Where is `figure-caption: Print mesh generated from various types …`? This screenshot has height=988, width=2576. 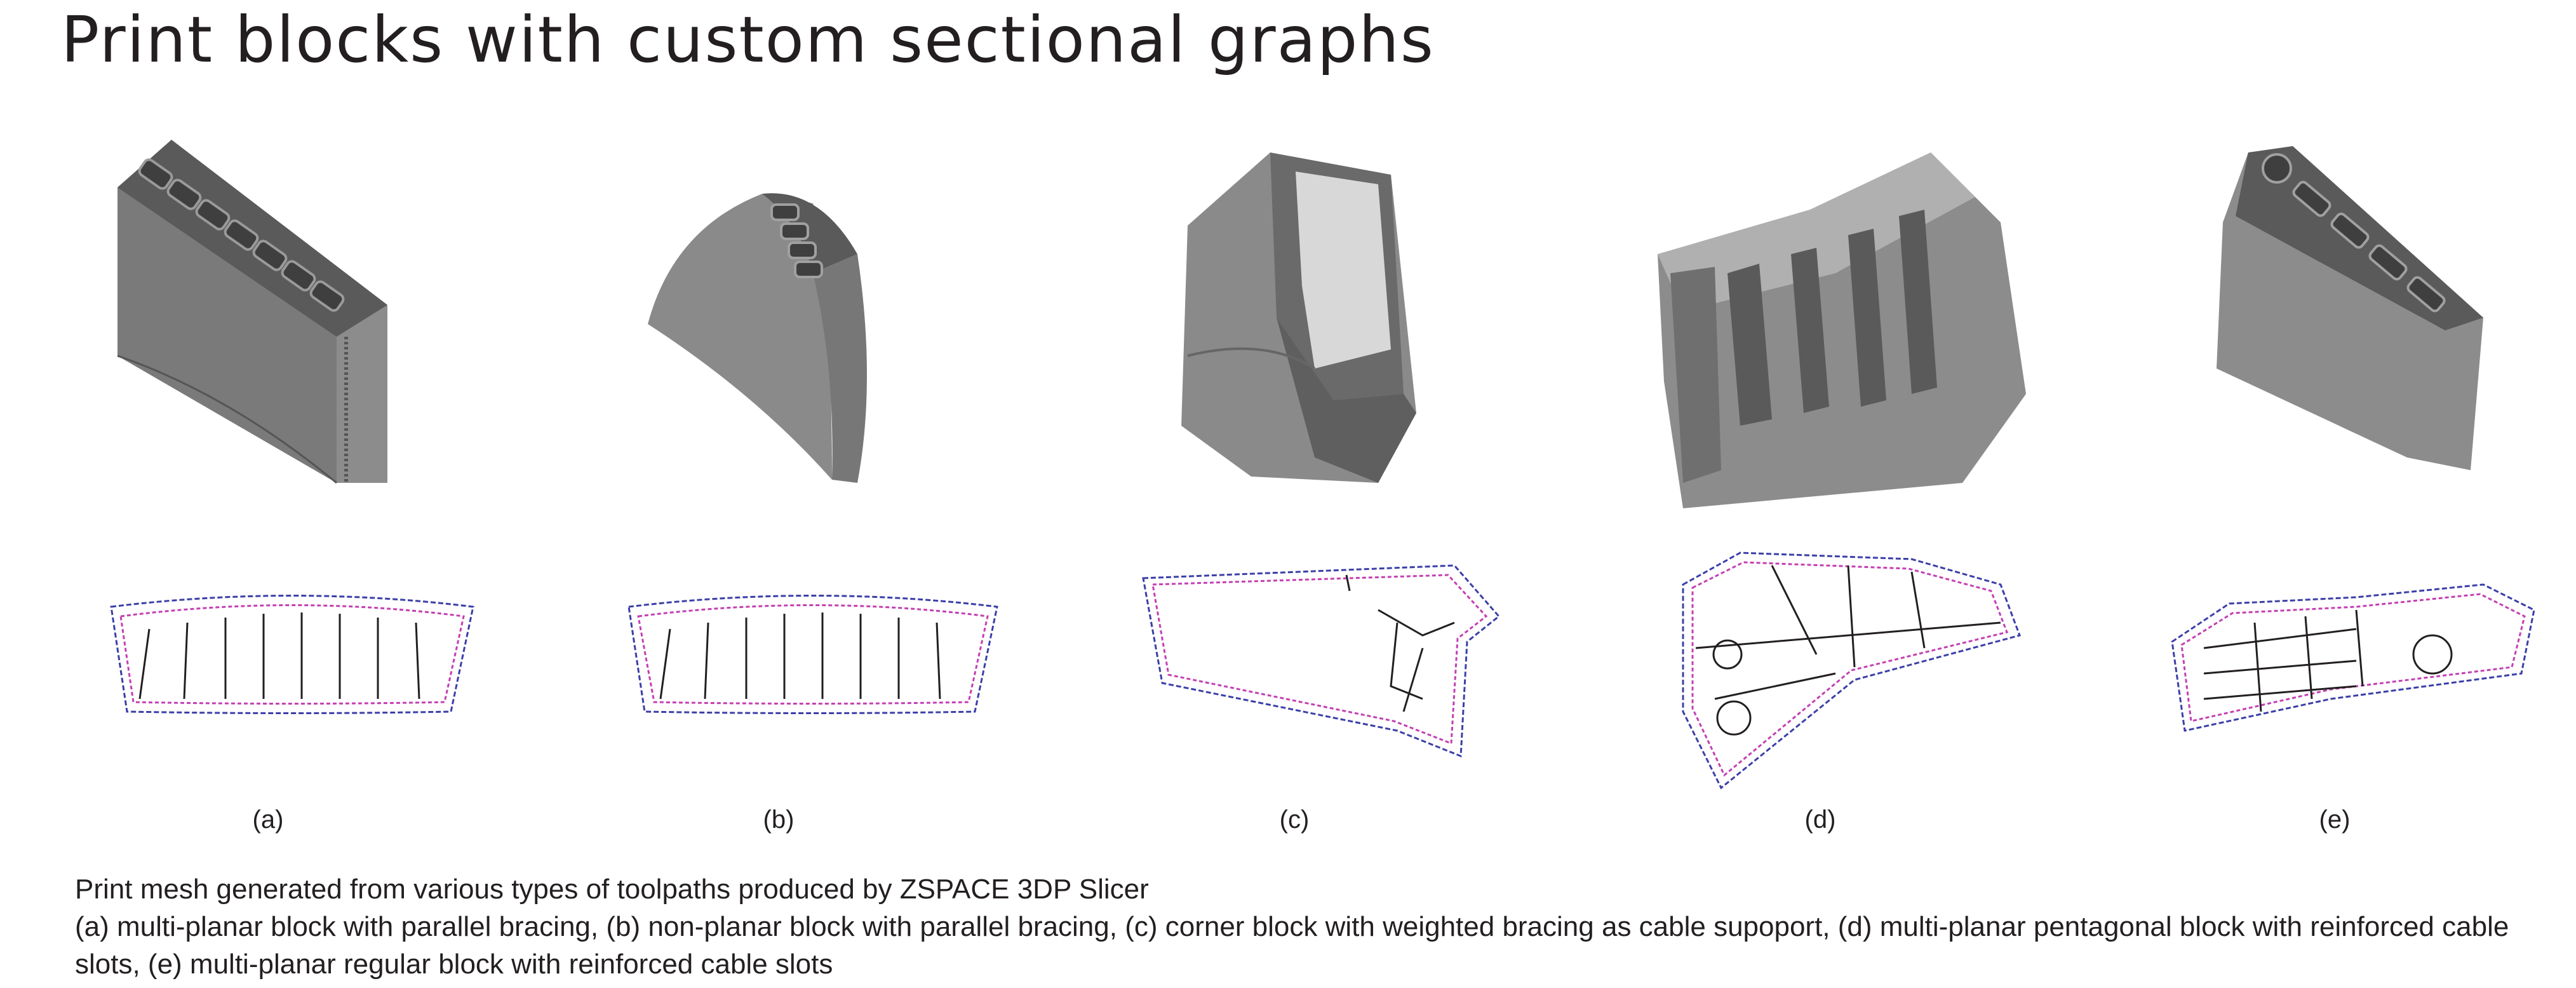
figure-caption: Print mesh generated from various types … is located at coordinates (1307, 926).